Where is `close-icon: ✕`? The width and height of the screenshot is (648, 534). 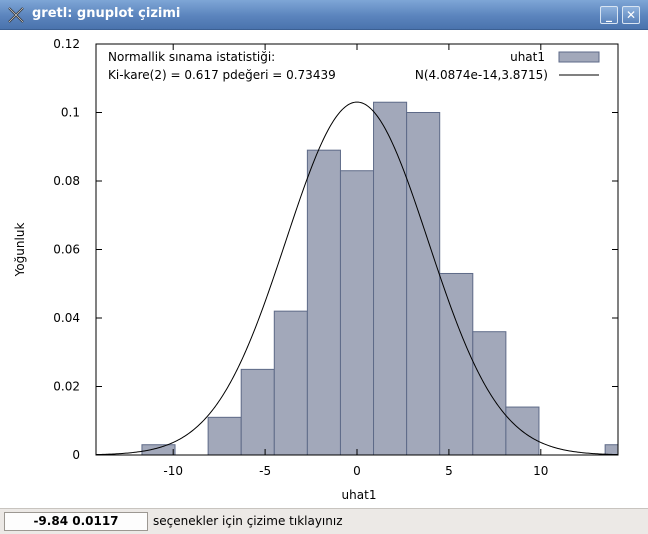 close-icon: ✕ is located at coordinates (631, 15).